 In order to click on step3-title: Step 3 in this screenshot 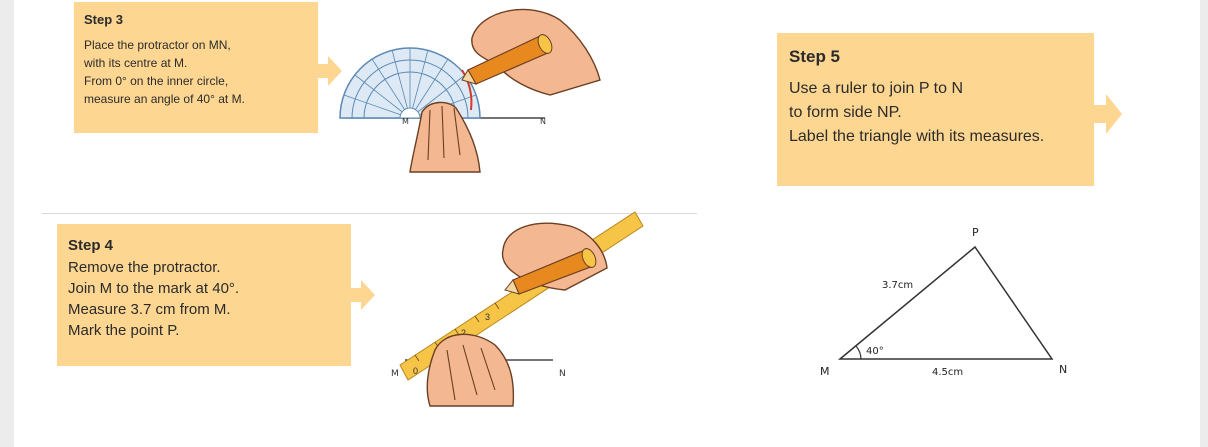, I will do `click(104, 19)`.